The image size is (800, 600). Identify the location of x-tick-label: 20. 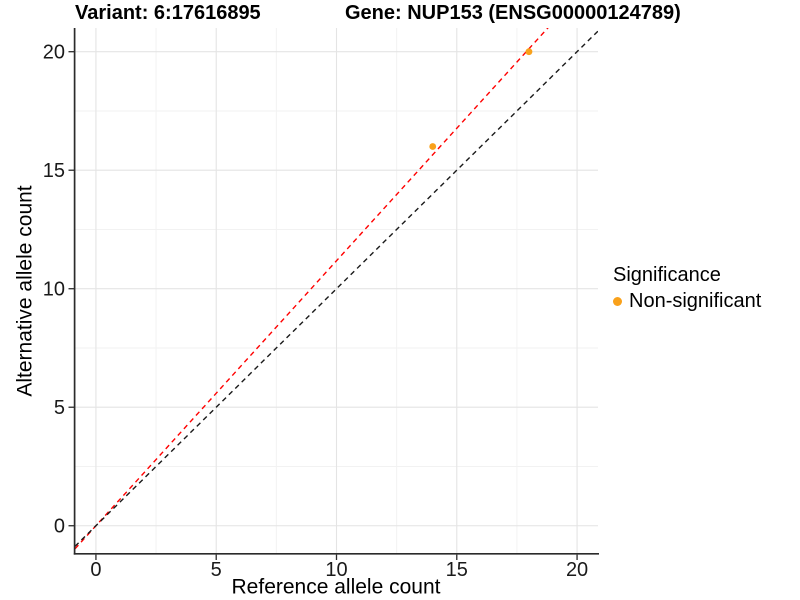
(577, 570).